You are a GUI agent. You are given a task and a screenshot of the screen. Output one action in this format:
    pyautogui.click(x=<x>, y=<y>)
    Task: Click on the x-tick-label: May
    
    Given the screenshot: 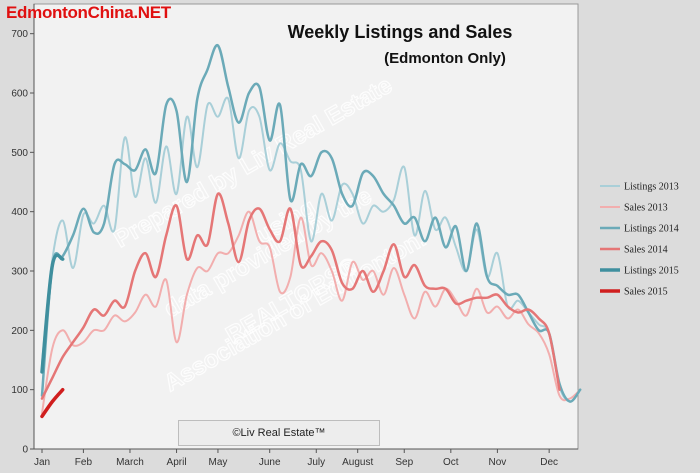 What is the action you would take?
    pyautogui.click(x=217, y=462)
    